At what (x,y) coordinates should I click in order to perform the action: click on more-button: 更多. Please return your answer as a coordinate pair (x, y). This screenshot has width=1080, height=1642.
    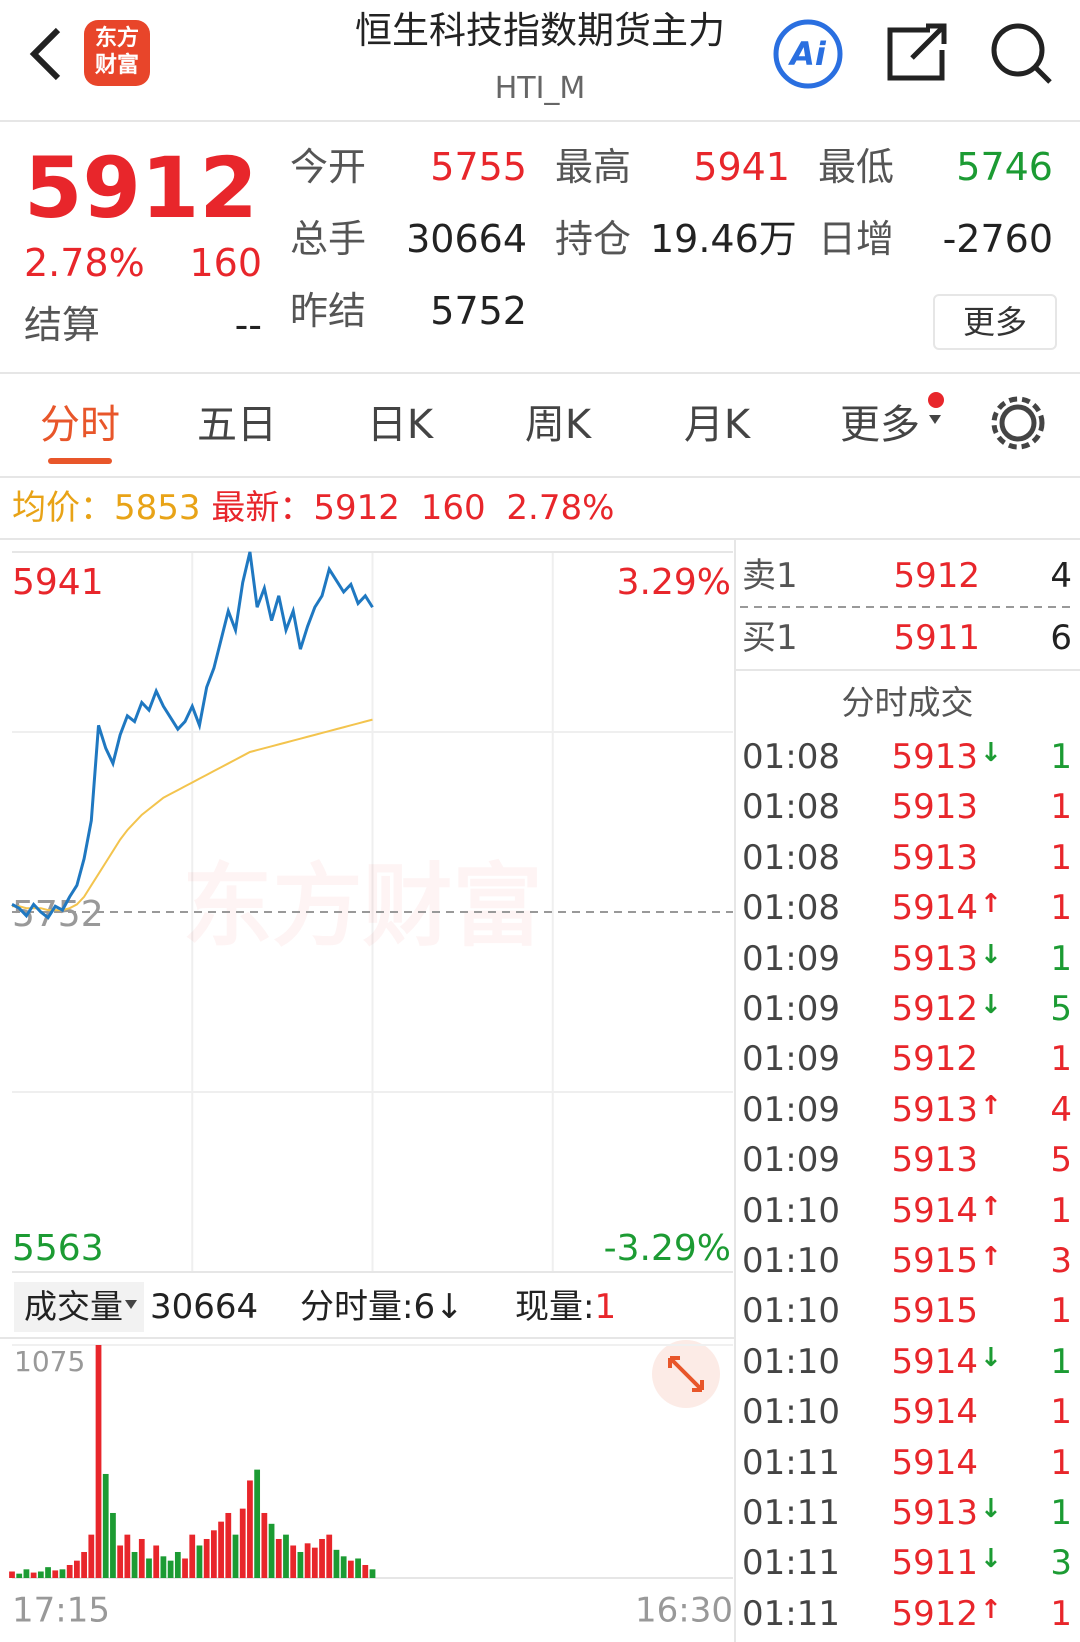
    Looking at the image, I should click on (995, 322).